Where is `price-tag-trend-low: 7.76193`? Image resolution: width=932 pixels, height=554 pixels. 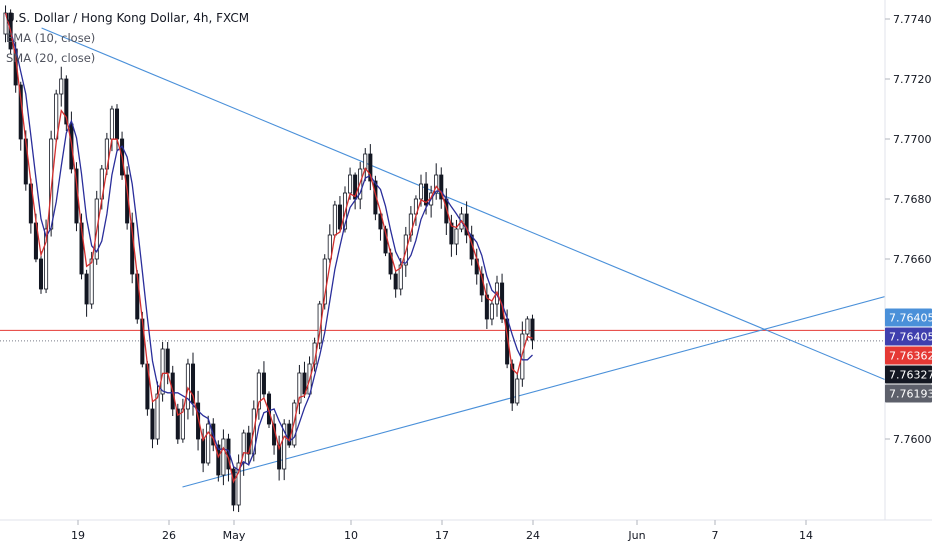
price-tag-trend-low: 7.76193 is located at coordinates (908, 393).